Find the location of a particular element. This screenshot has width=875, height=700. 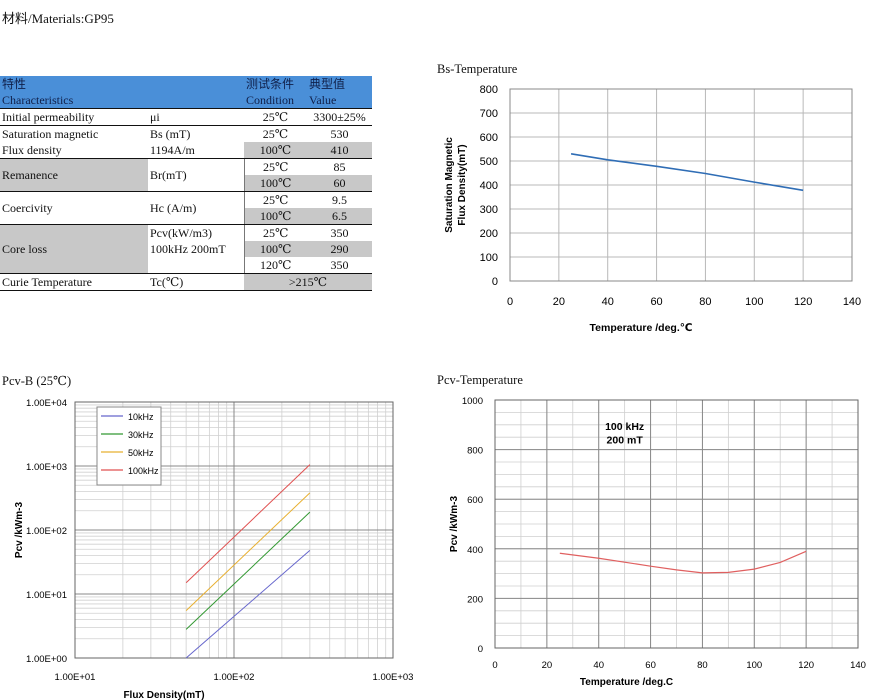

y-tick-label: 1000 is located at coordinates (472, 401).